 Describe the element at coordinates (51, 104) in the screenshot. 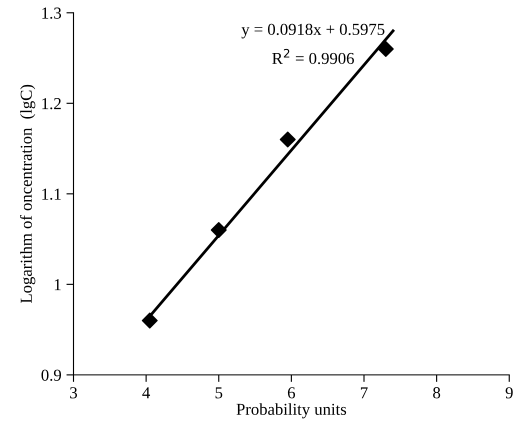

I see `y-tick-label: 1.2` at that location.